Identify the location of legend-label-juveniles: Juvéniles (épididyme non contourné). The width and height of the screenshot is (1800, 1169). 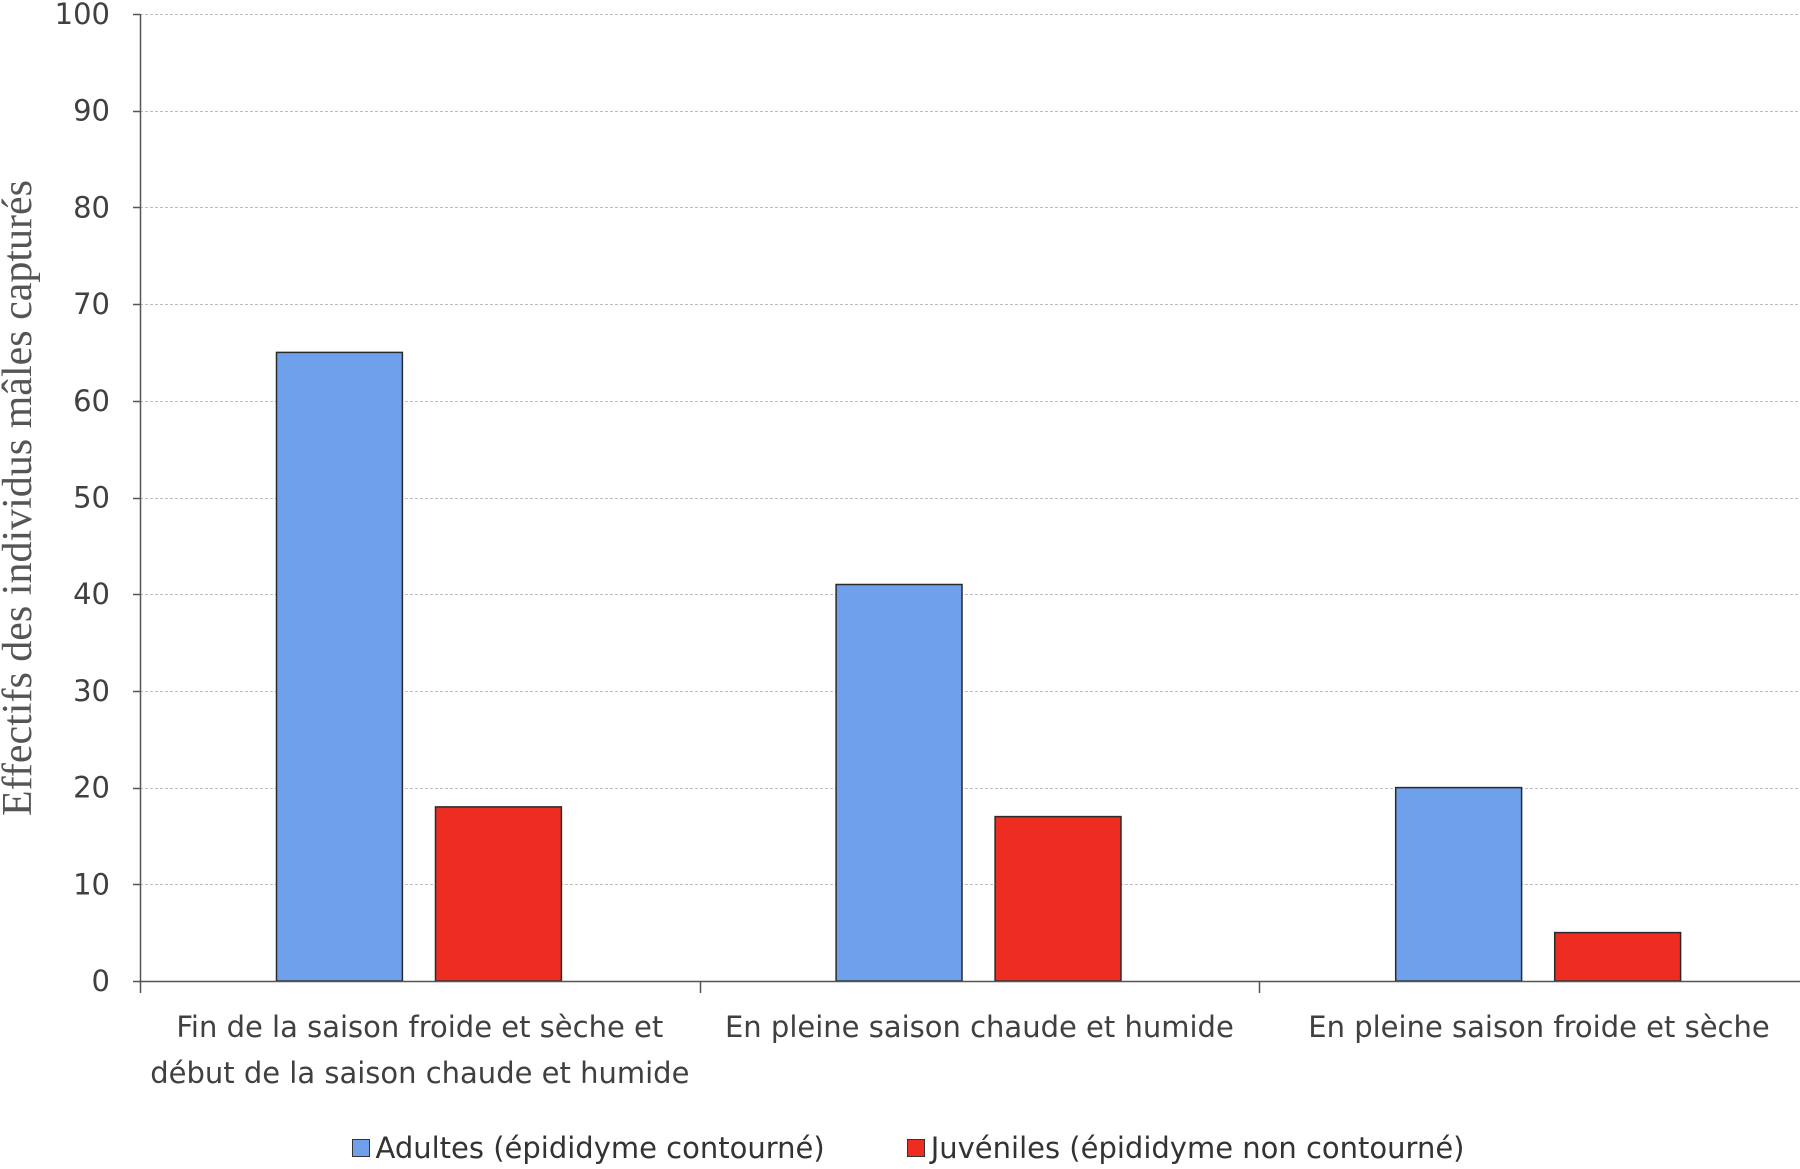
(1197, 1148).